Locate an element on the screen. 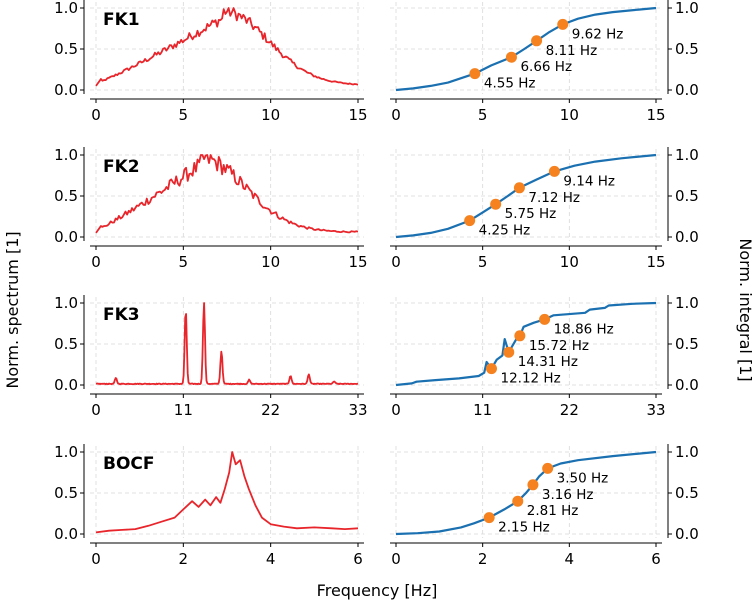  x-axis-label: Frequency [Hz] is located at coordinates (377, 590).